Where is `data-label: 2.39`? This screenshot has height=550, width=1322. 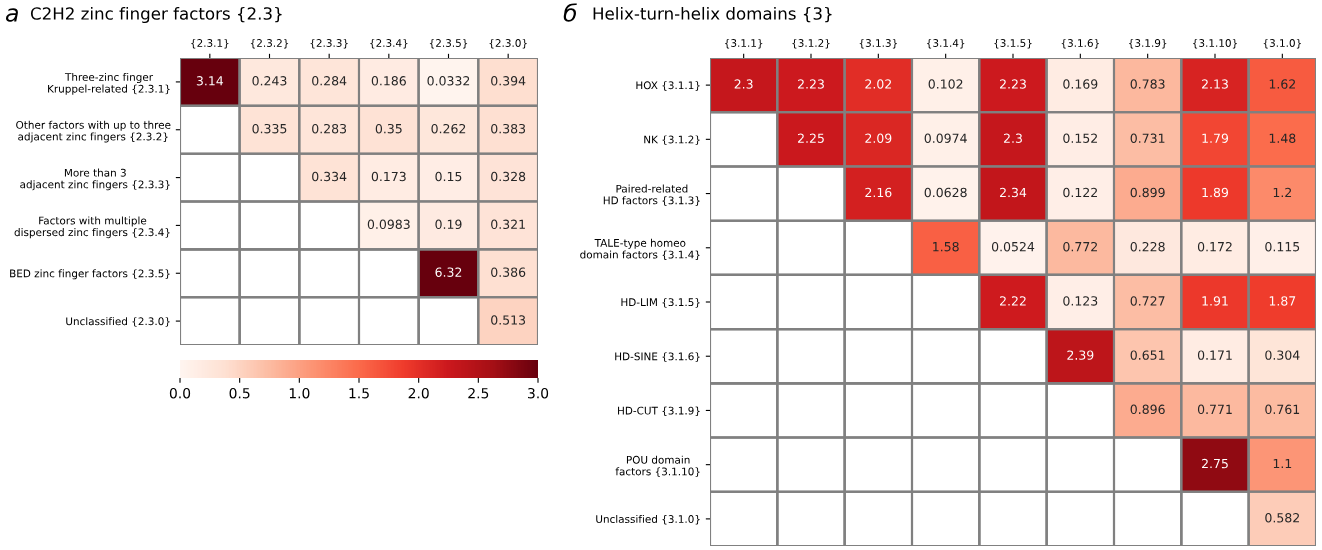
data-label: 2.39 is located at coordinates (1080, 355).